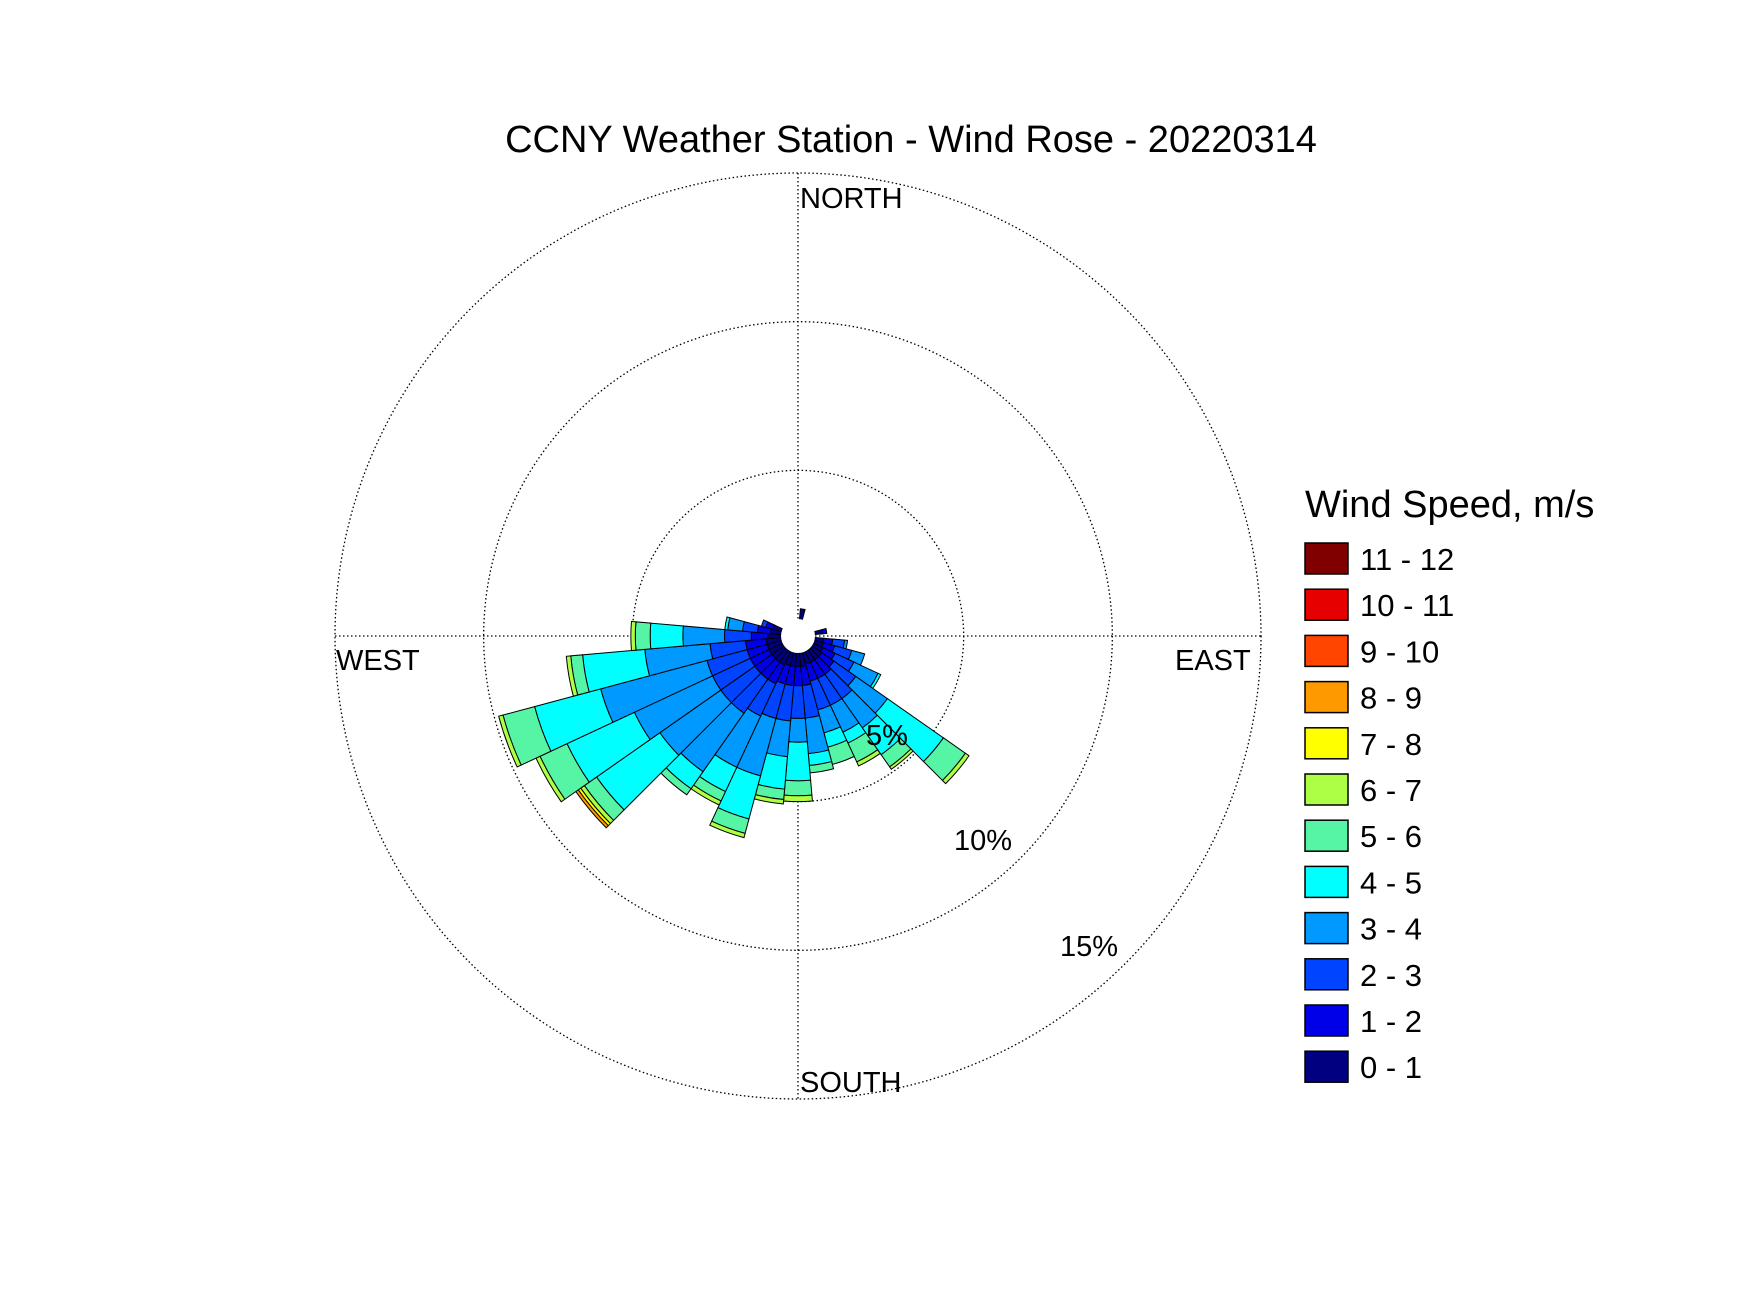  Describe the element at coordinates (1391, 975) in the screenshot. I see `legend-label-9: 2 - 3` at that location.